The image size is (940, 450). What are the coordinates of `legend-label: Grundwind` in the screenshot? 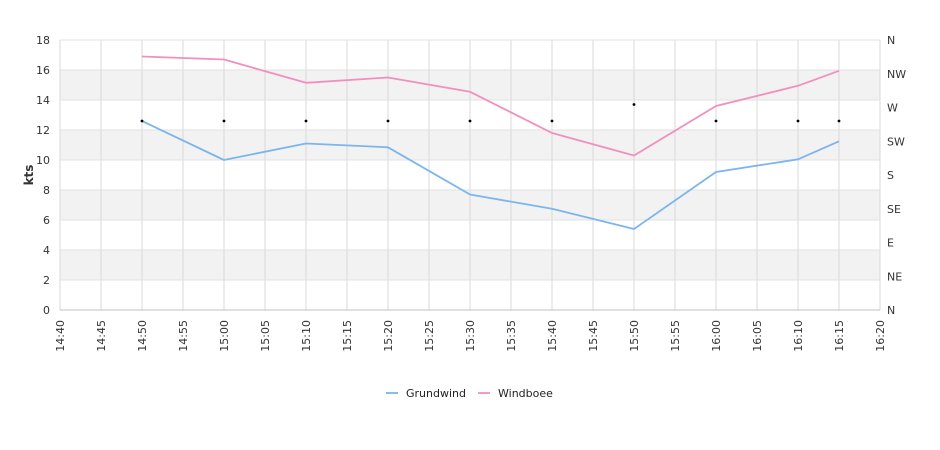 It's located at (436, 393).